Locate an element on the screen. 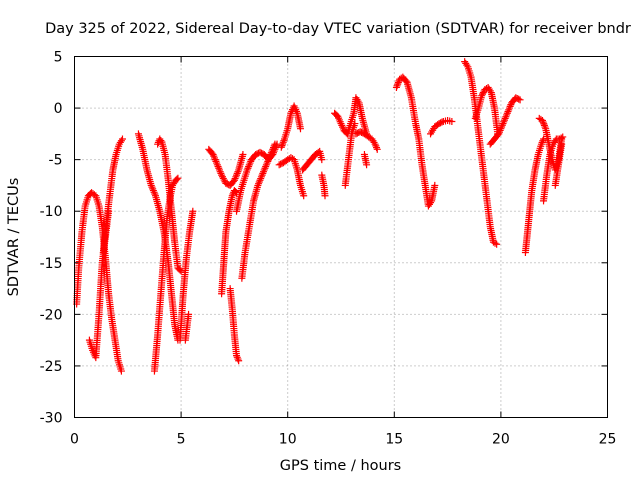 The height and width of the screenshot is (480, 640). x-tick-label: 5 is located at coordinates (181, 440).